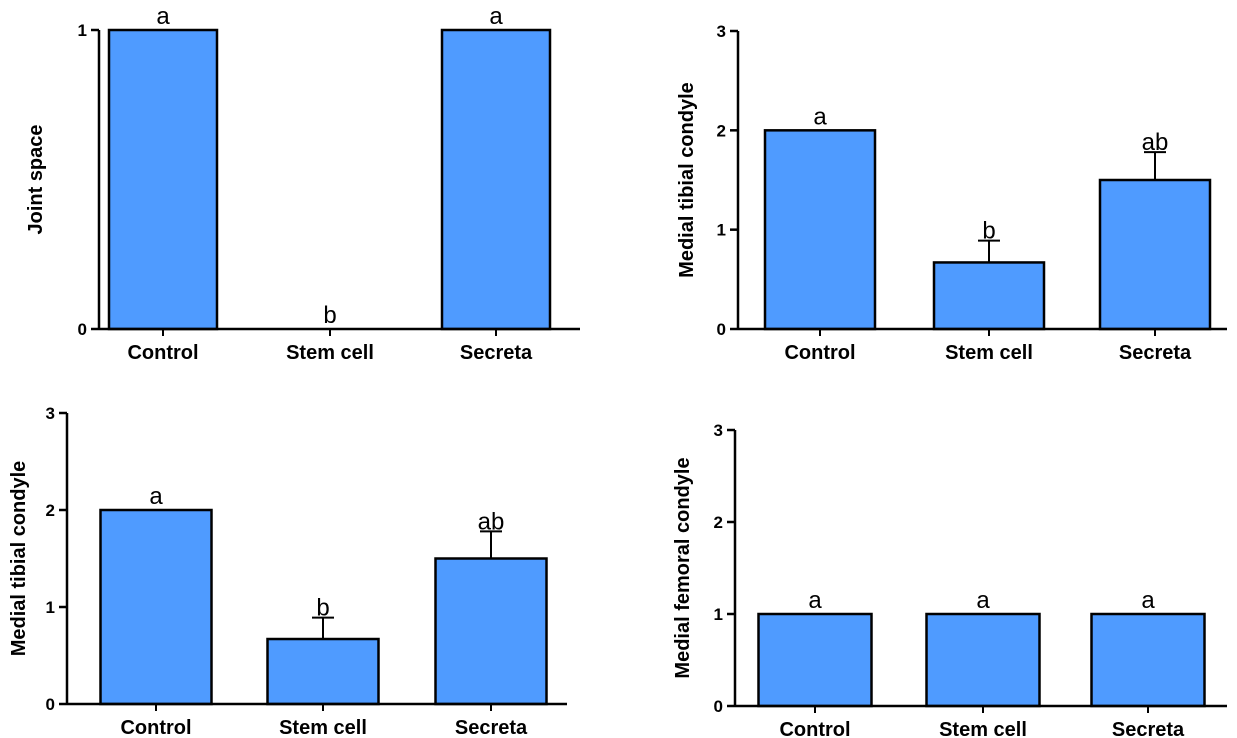 The width and height of the screenshot is (1237, 738). I want to click on y-axis-title: Medial femoral condyle, so click(683, 567).